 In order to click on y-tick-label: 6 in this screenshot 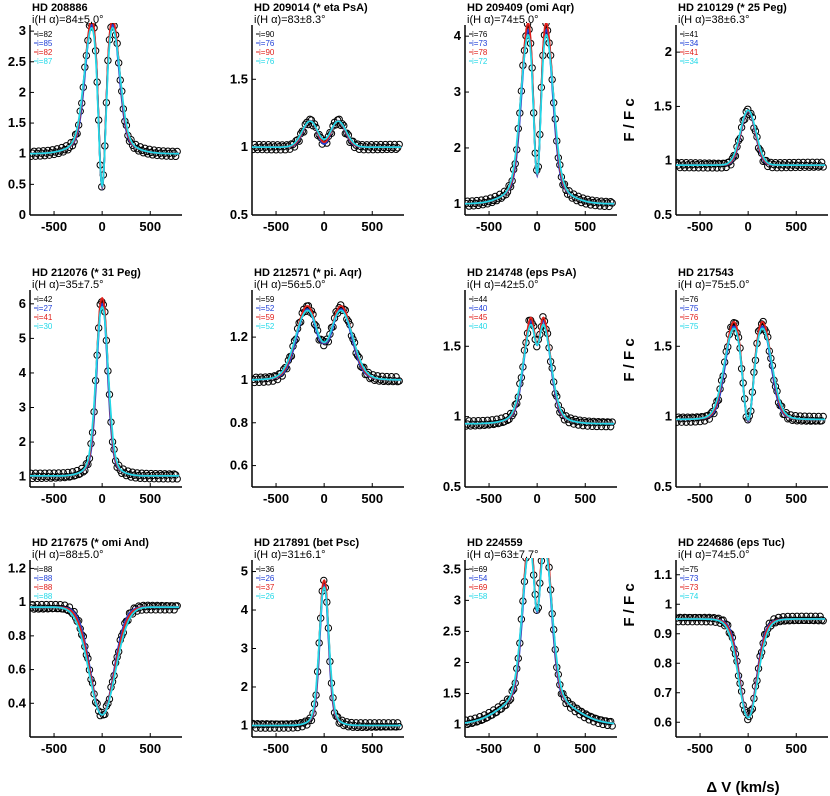, I will do `click(22, 303)`.